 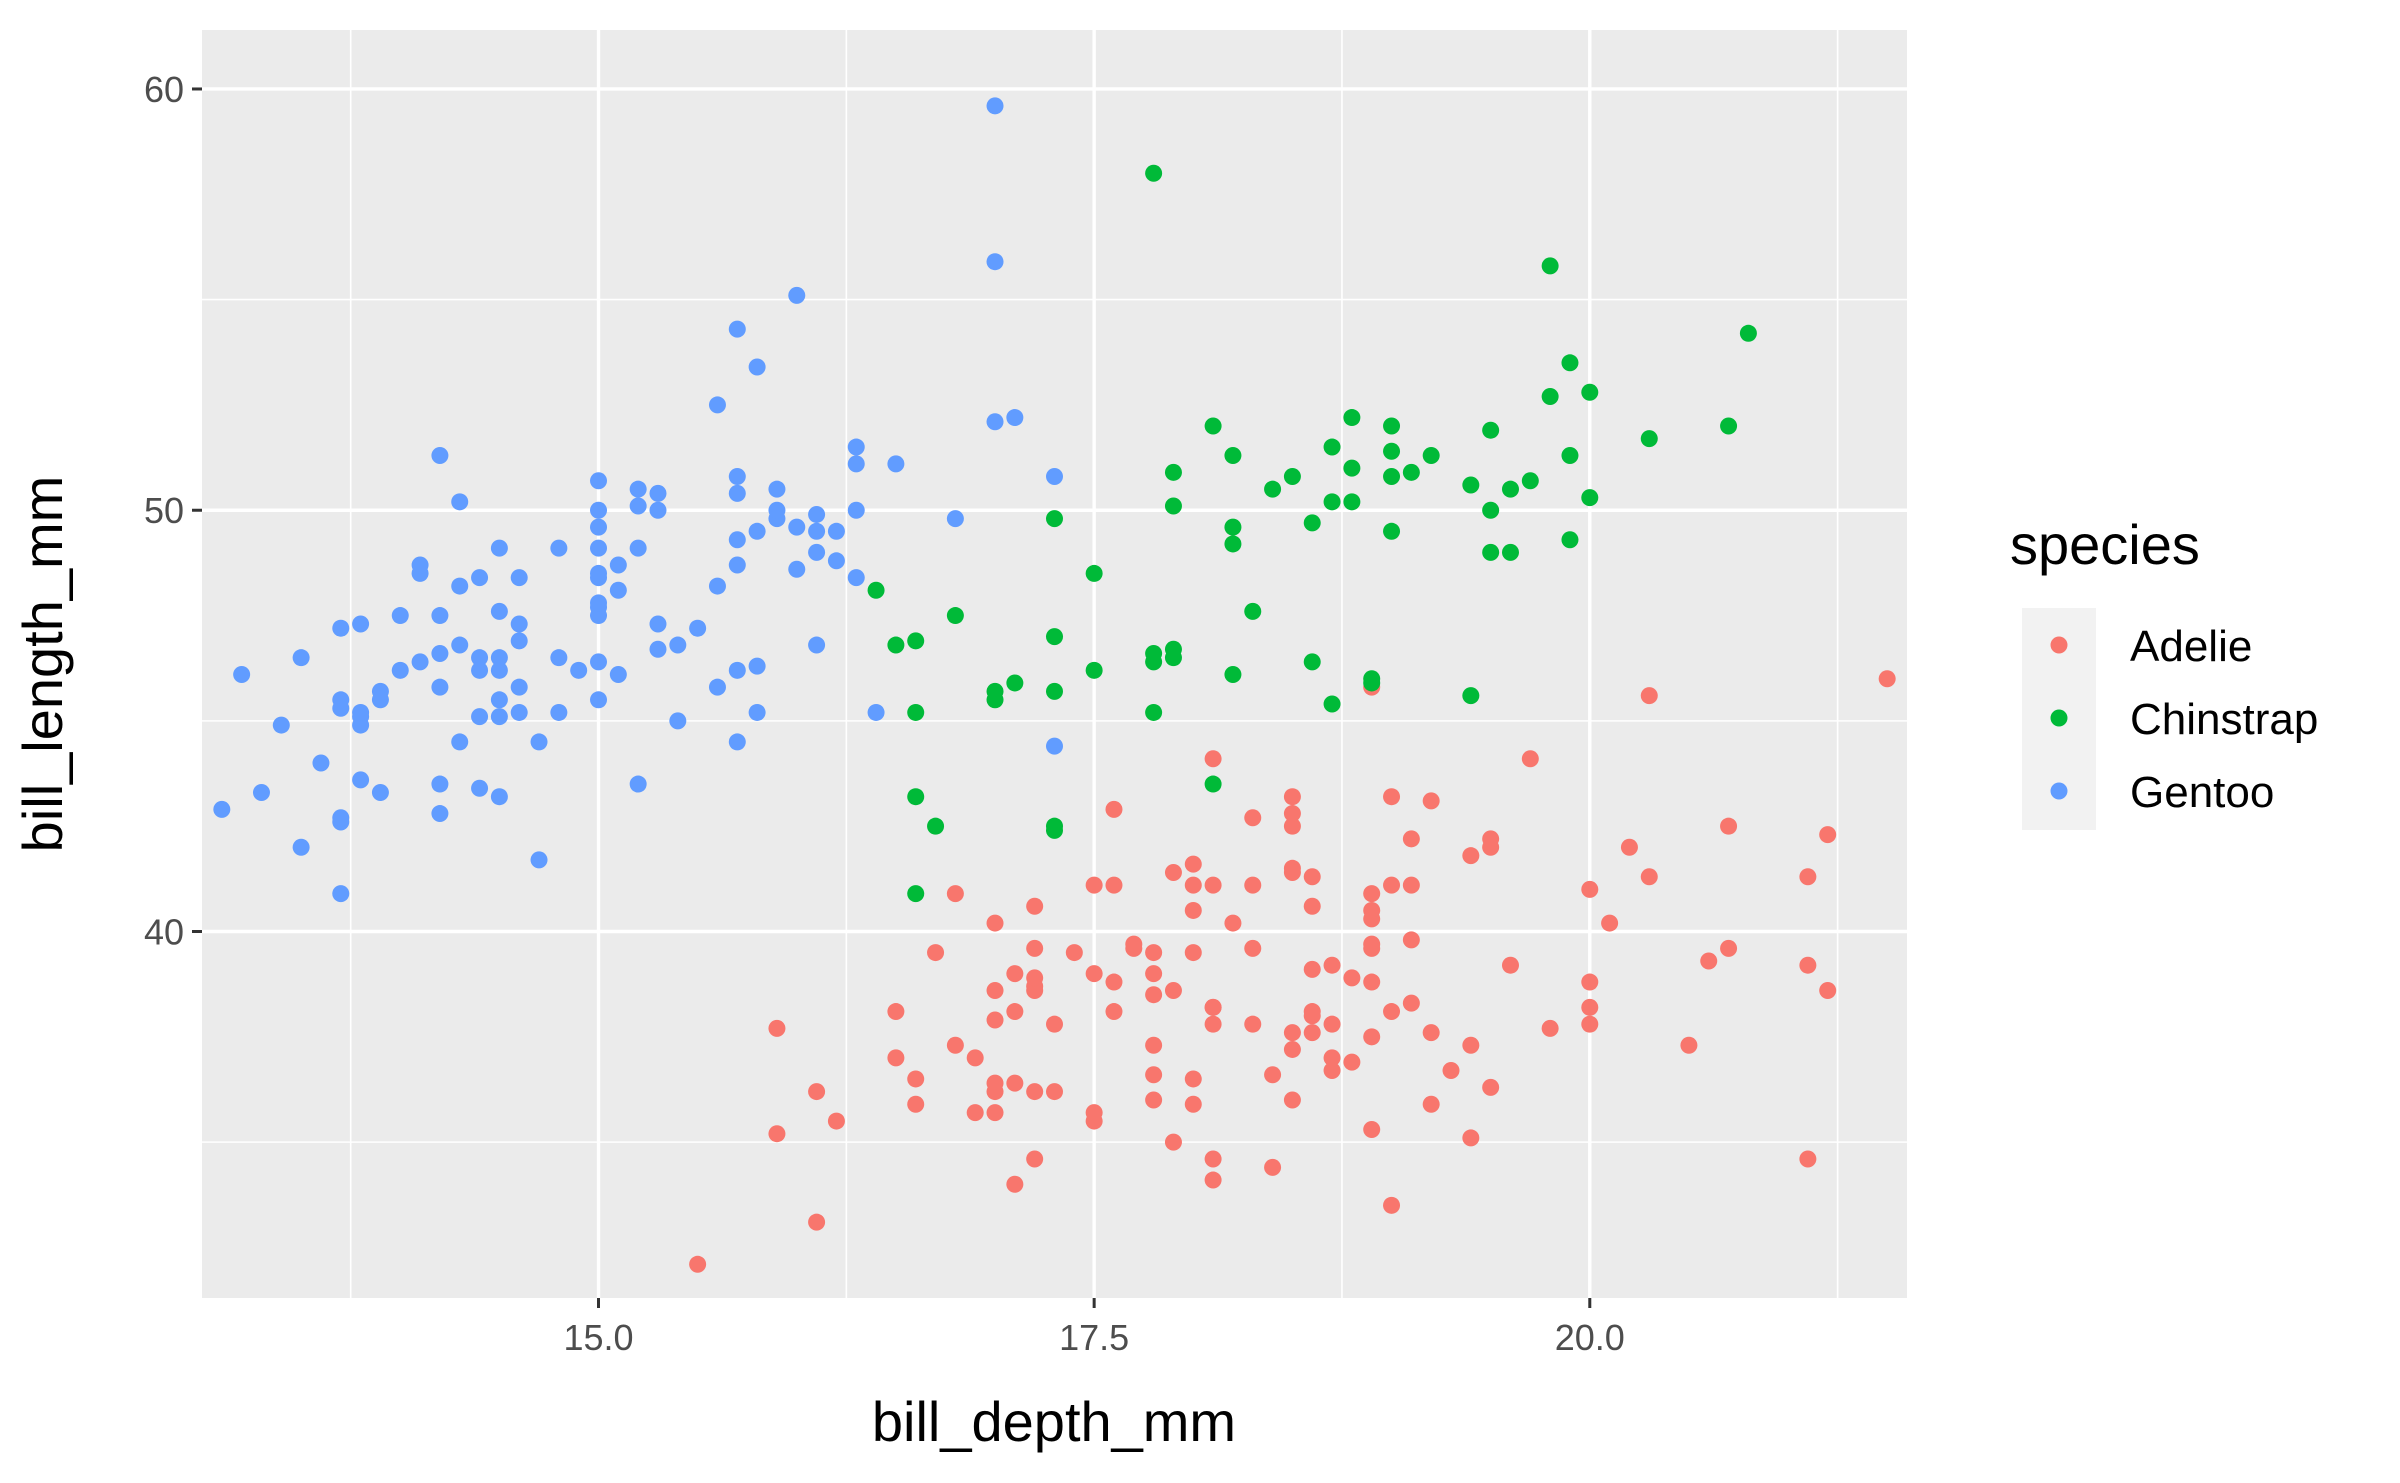 I want to click on legend-label-gentoo: Gentoo, so click(x=2202, y=792).